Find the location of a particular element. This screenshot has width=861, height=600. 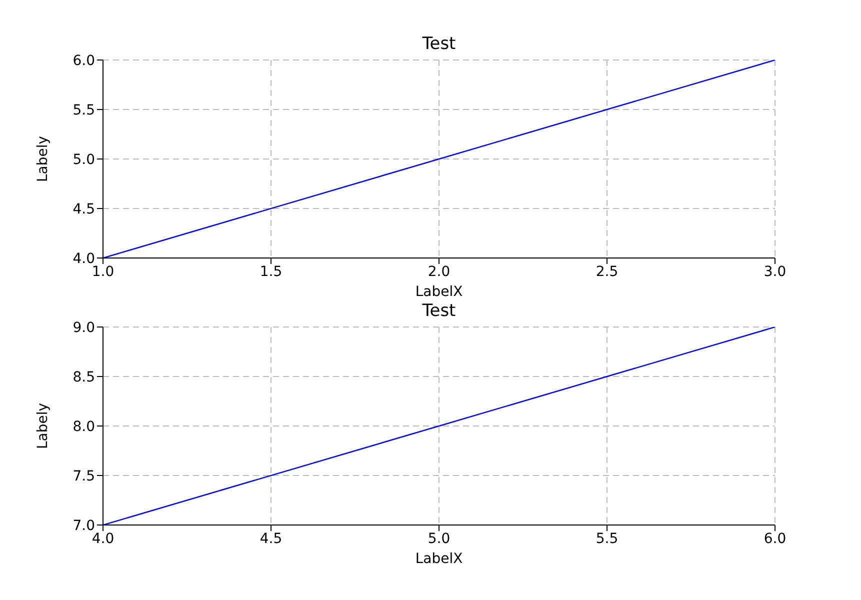

y-tick-label: 9.0 is located at coordinates (83, 328).